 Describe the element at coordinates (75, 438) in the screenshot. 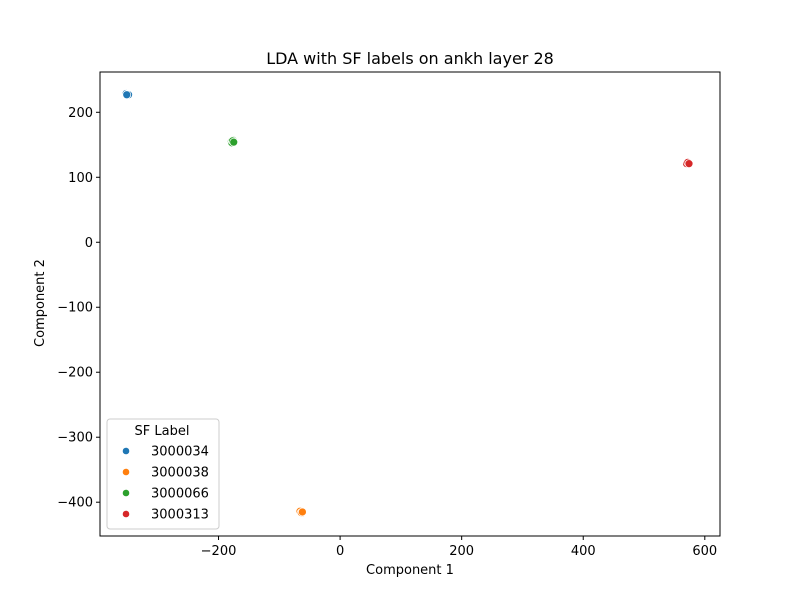

I see `y-tick-label: −300` at that location.